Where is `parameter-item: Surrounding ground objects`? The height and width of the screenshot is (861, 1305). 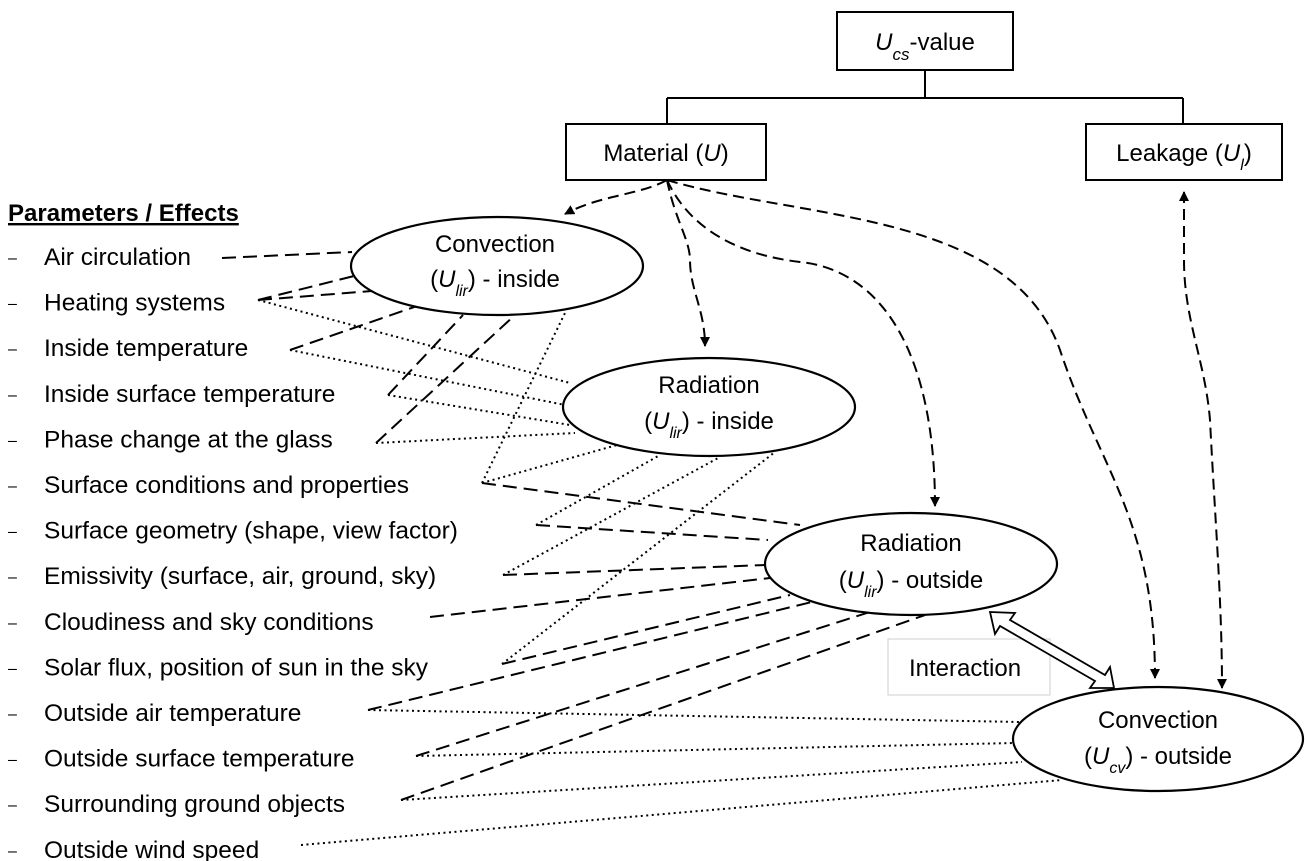
parameter-item: Surrounding ground objects is located at coordinates (194, 804).